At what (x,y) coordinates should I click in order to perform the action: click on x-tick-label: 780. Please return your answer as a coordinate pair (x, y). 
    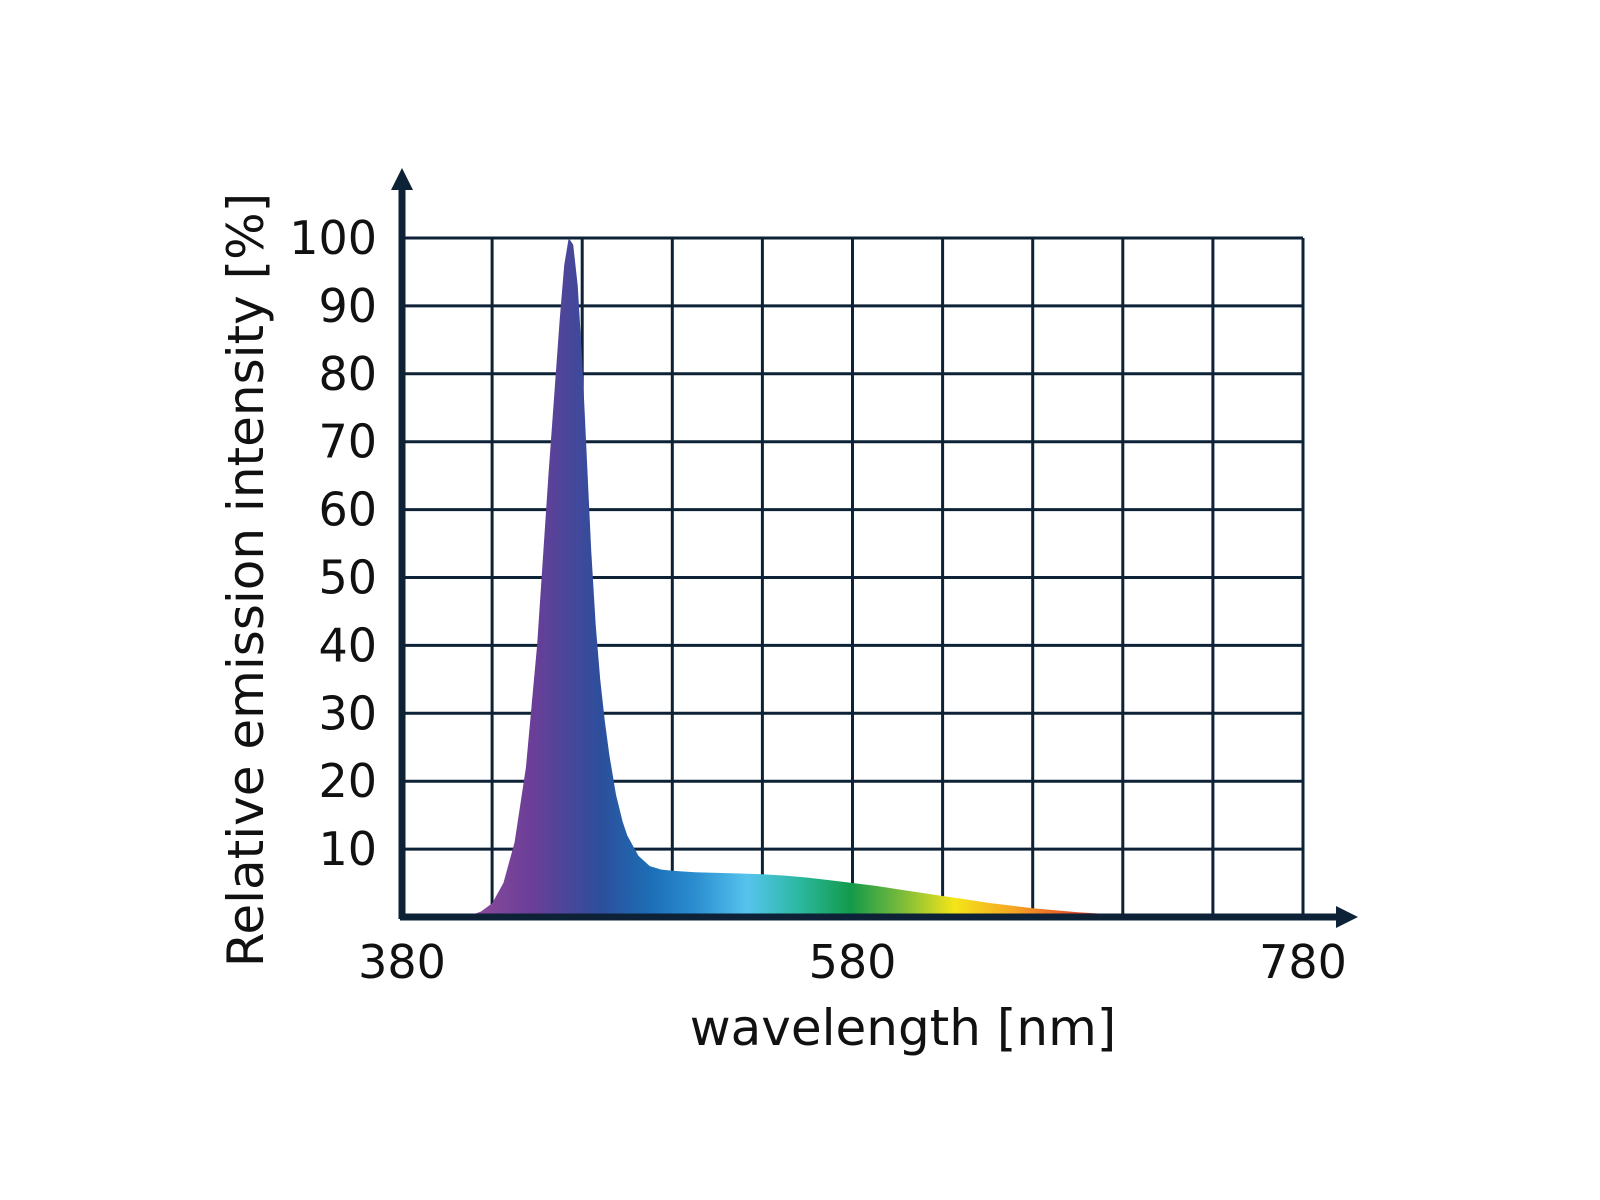
    Looking at the image, I should click on (1303, 962).